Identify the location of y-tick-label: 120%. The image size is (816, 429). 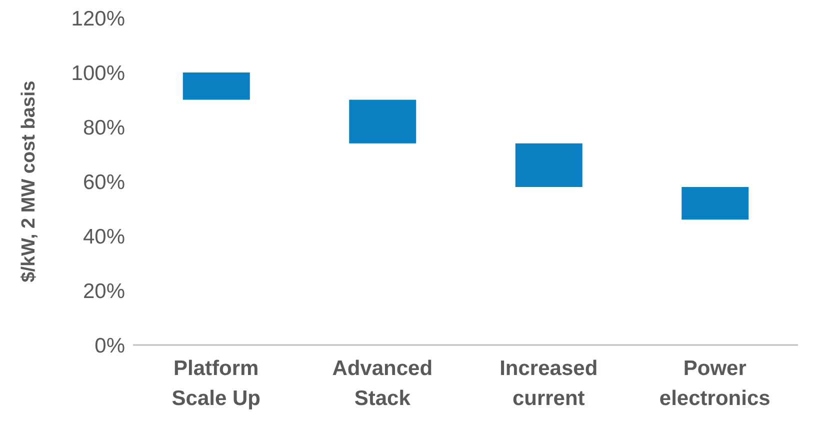
(98, 18).